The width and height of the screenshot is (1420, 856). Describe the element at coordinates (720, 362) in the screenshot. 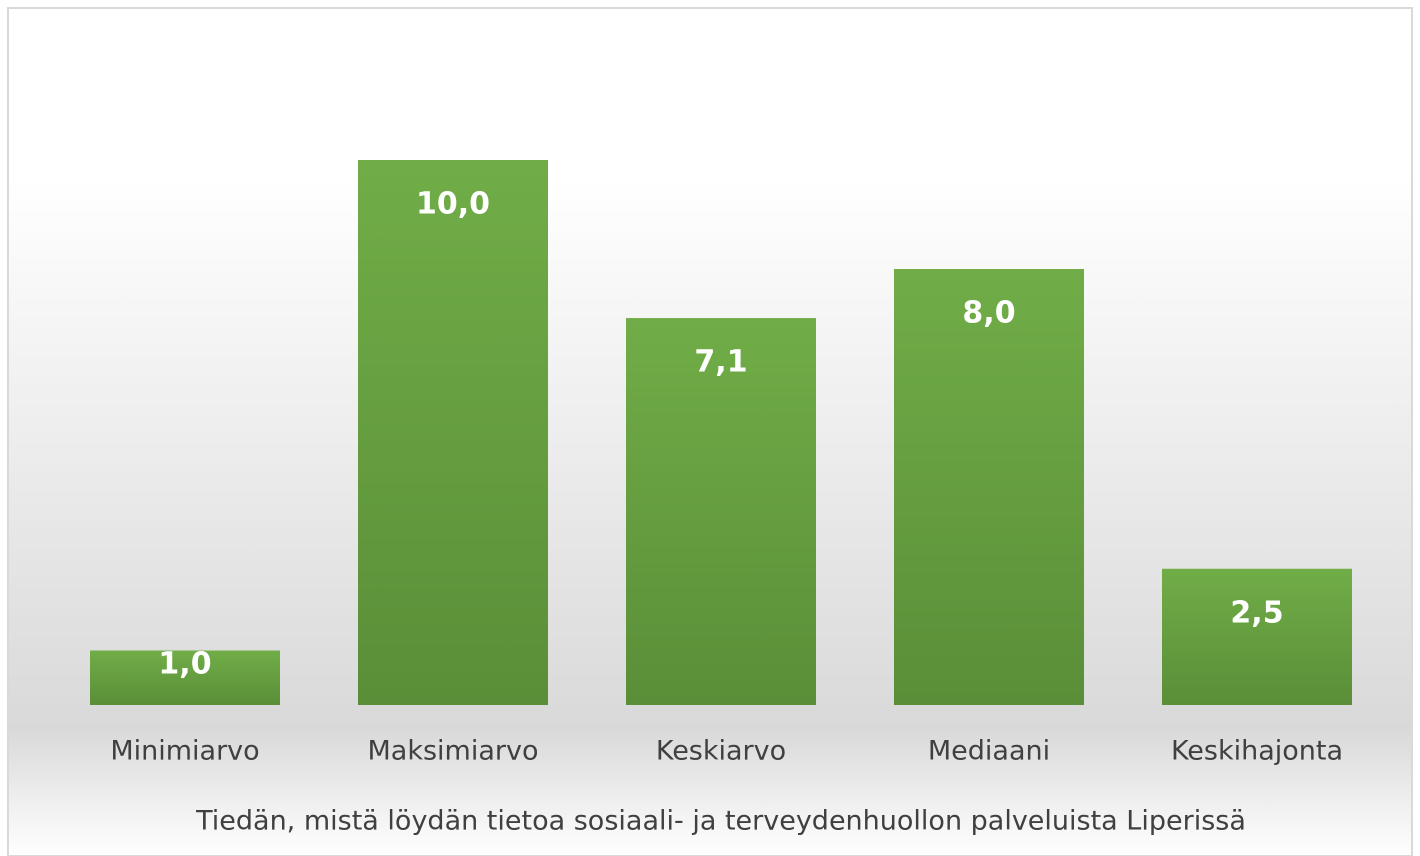

I see `data-label: 7,1` at that location.